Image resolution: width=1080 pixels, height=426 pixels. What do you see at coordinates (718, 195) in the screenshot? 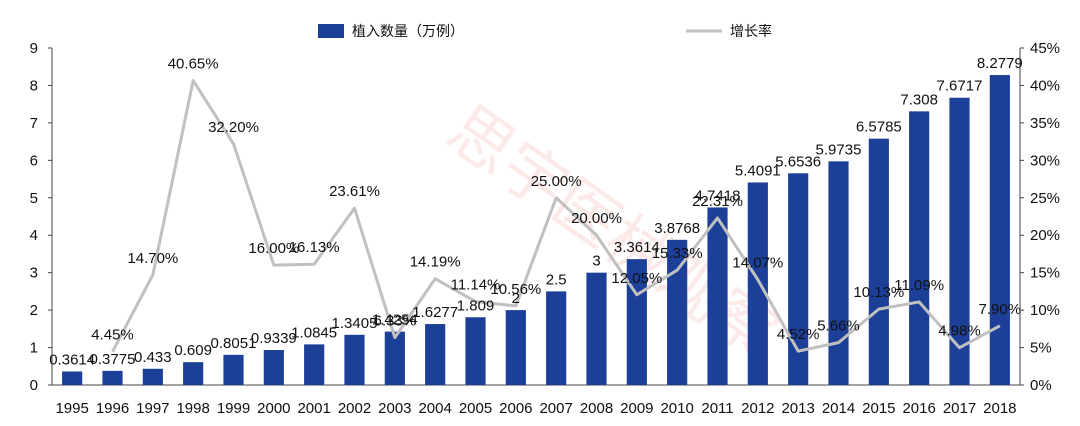
I see `bar-data-label: 4.7418` at bounding box center [718, 195].